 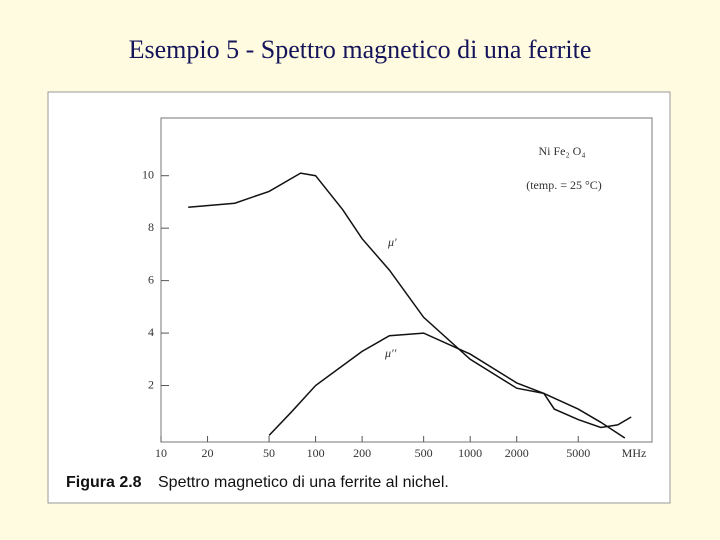 What do you see at coordinates (269, 453) in the screenshot?
I see `x-tick-label: 50` at bounding box center [269, 453].